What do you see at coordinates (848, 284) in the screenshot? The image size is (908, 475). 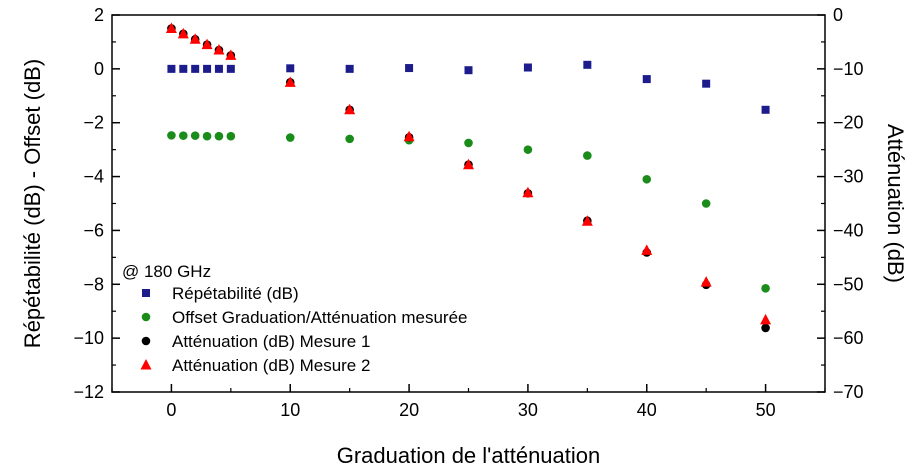 I see `right-y-tick-label: −50` at bounding box center [848, 284].